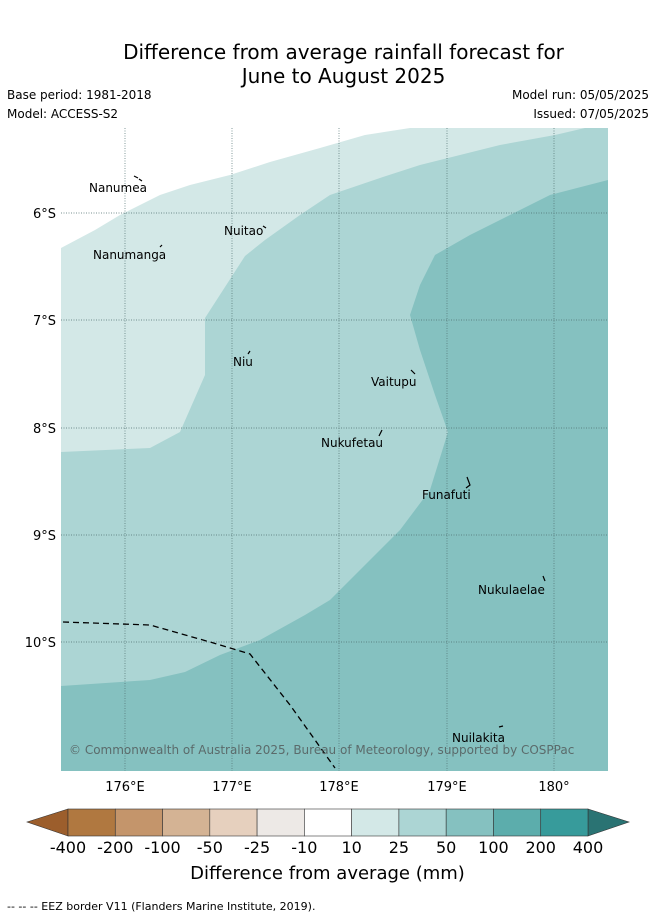 This screenshot has height=919, width=655. I want to click on label-nukulaelae: Nukulaelae, so click(511, 590).